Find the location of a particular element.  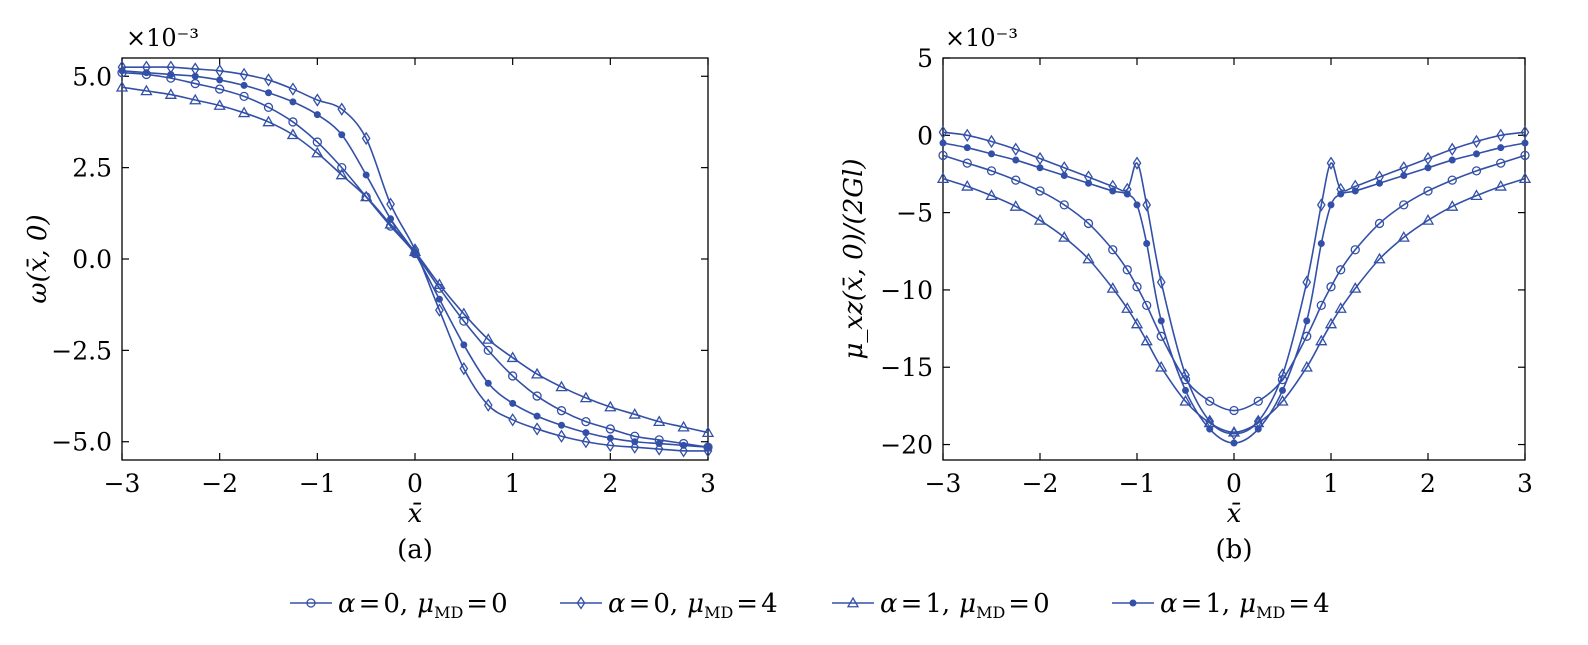

panel-a-caption: (a) is located at coordinates (415, 550).